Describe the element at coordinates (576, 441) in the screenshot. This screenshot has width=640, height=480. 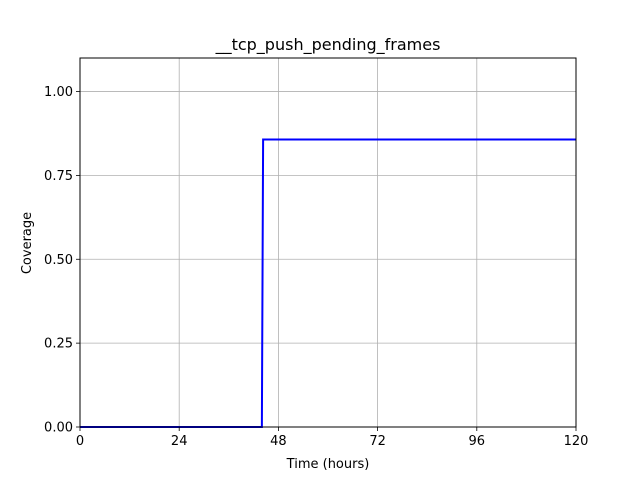
I see `x-tick-label: 120` at that location.